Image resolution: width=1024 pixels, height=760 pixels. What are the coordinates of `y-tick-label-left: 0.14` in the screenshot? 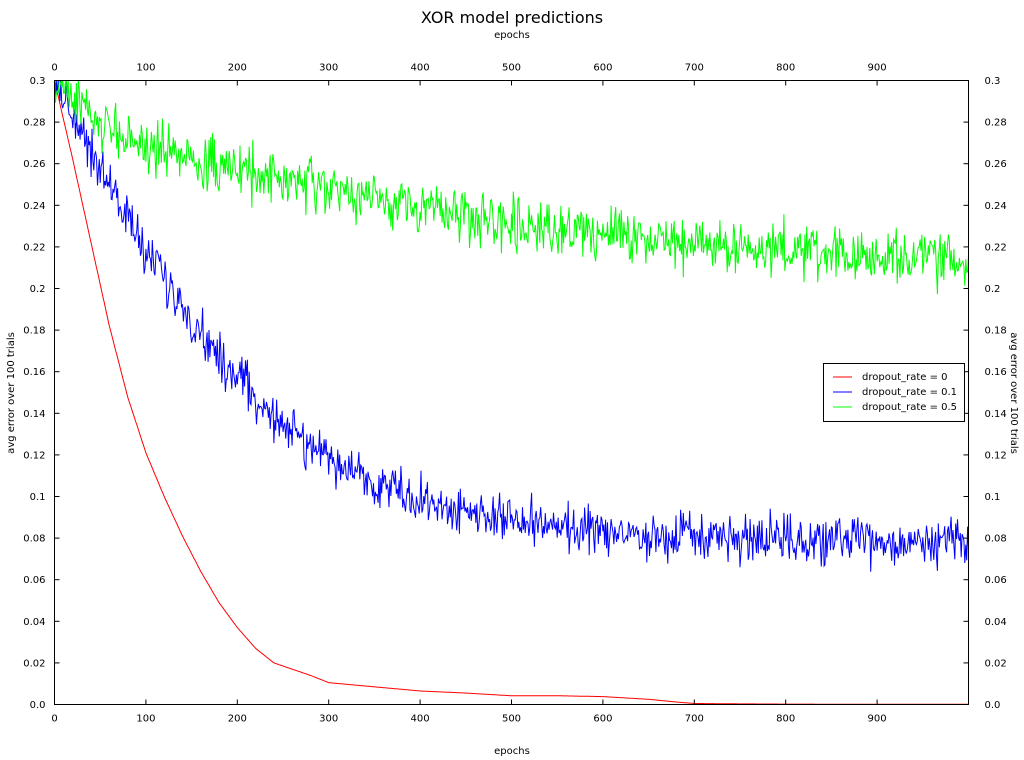 It's located at (34, 414).